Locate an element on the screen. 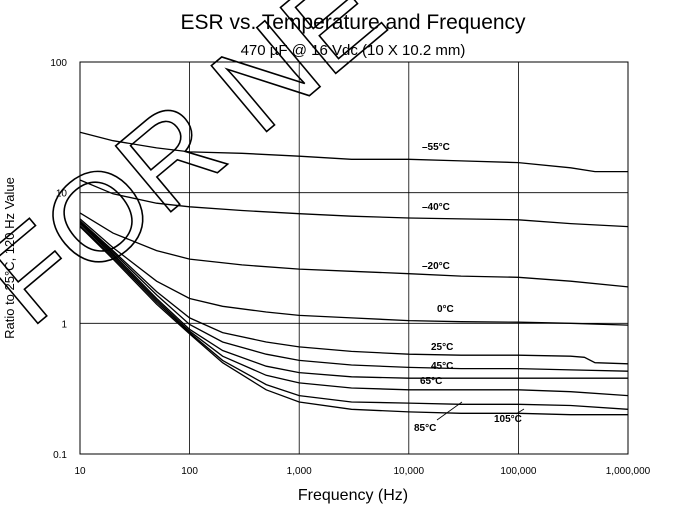 The height and width of the screenshot is (513, 673). y-axis-label: Ratio to 25°C, 120 Hz Value is located at coordinates (9, 258).